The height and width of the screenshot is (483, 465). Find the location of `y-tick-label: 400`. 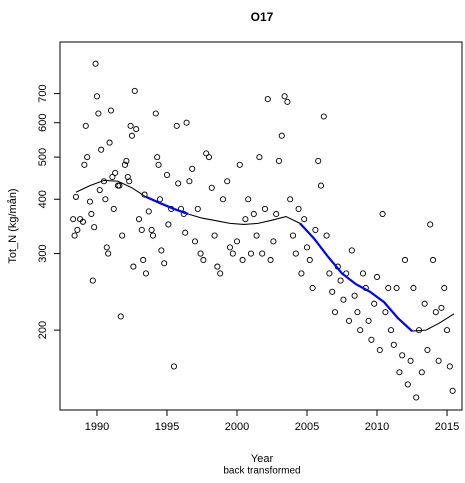

y-tick-label: 400 is located at coordinates (43, 199).